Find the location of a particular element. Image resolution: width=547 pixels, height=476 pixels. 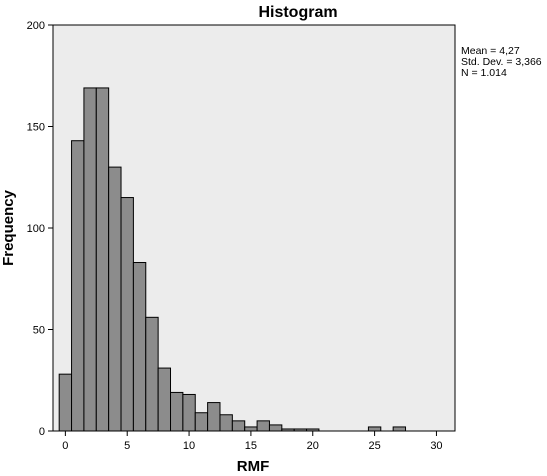

y-tick-label: 50 is located at coordinates (39, 331).